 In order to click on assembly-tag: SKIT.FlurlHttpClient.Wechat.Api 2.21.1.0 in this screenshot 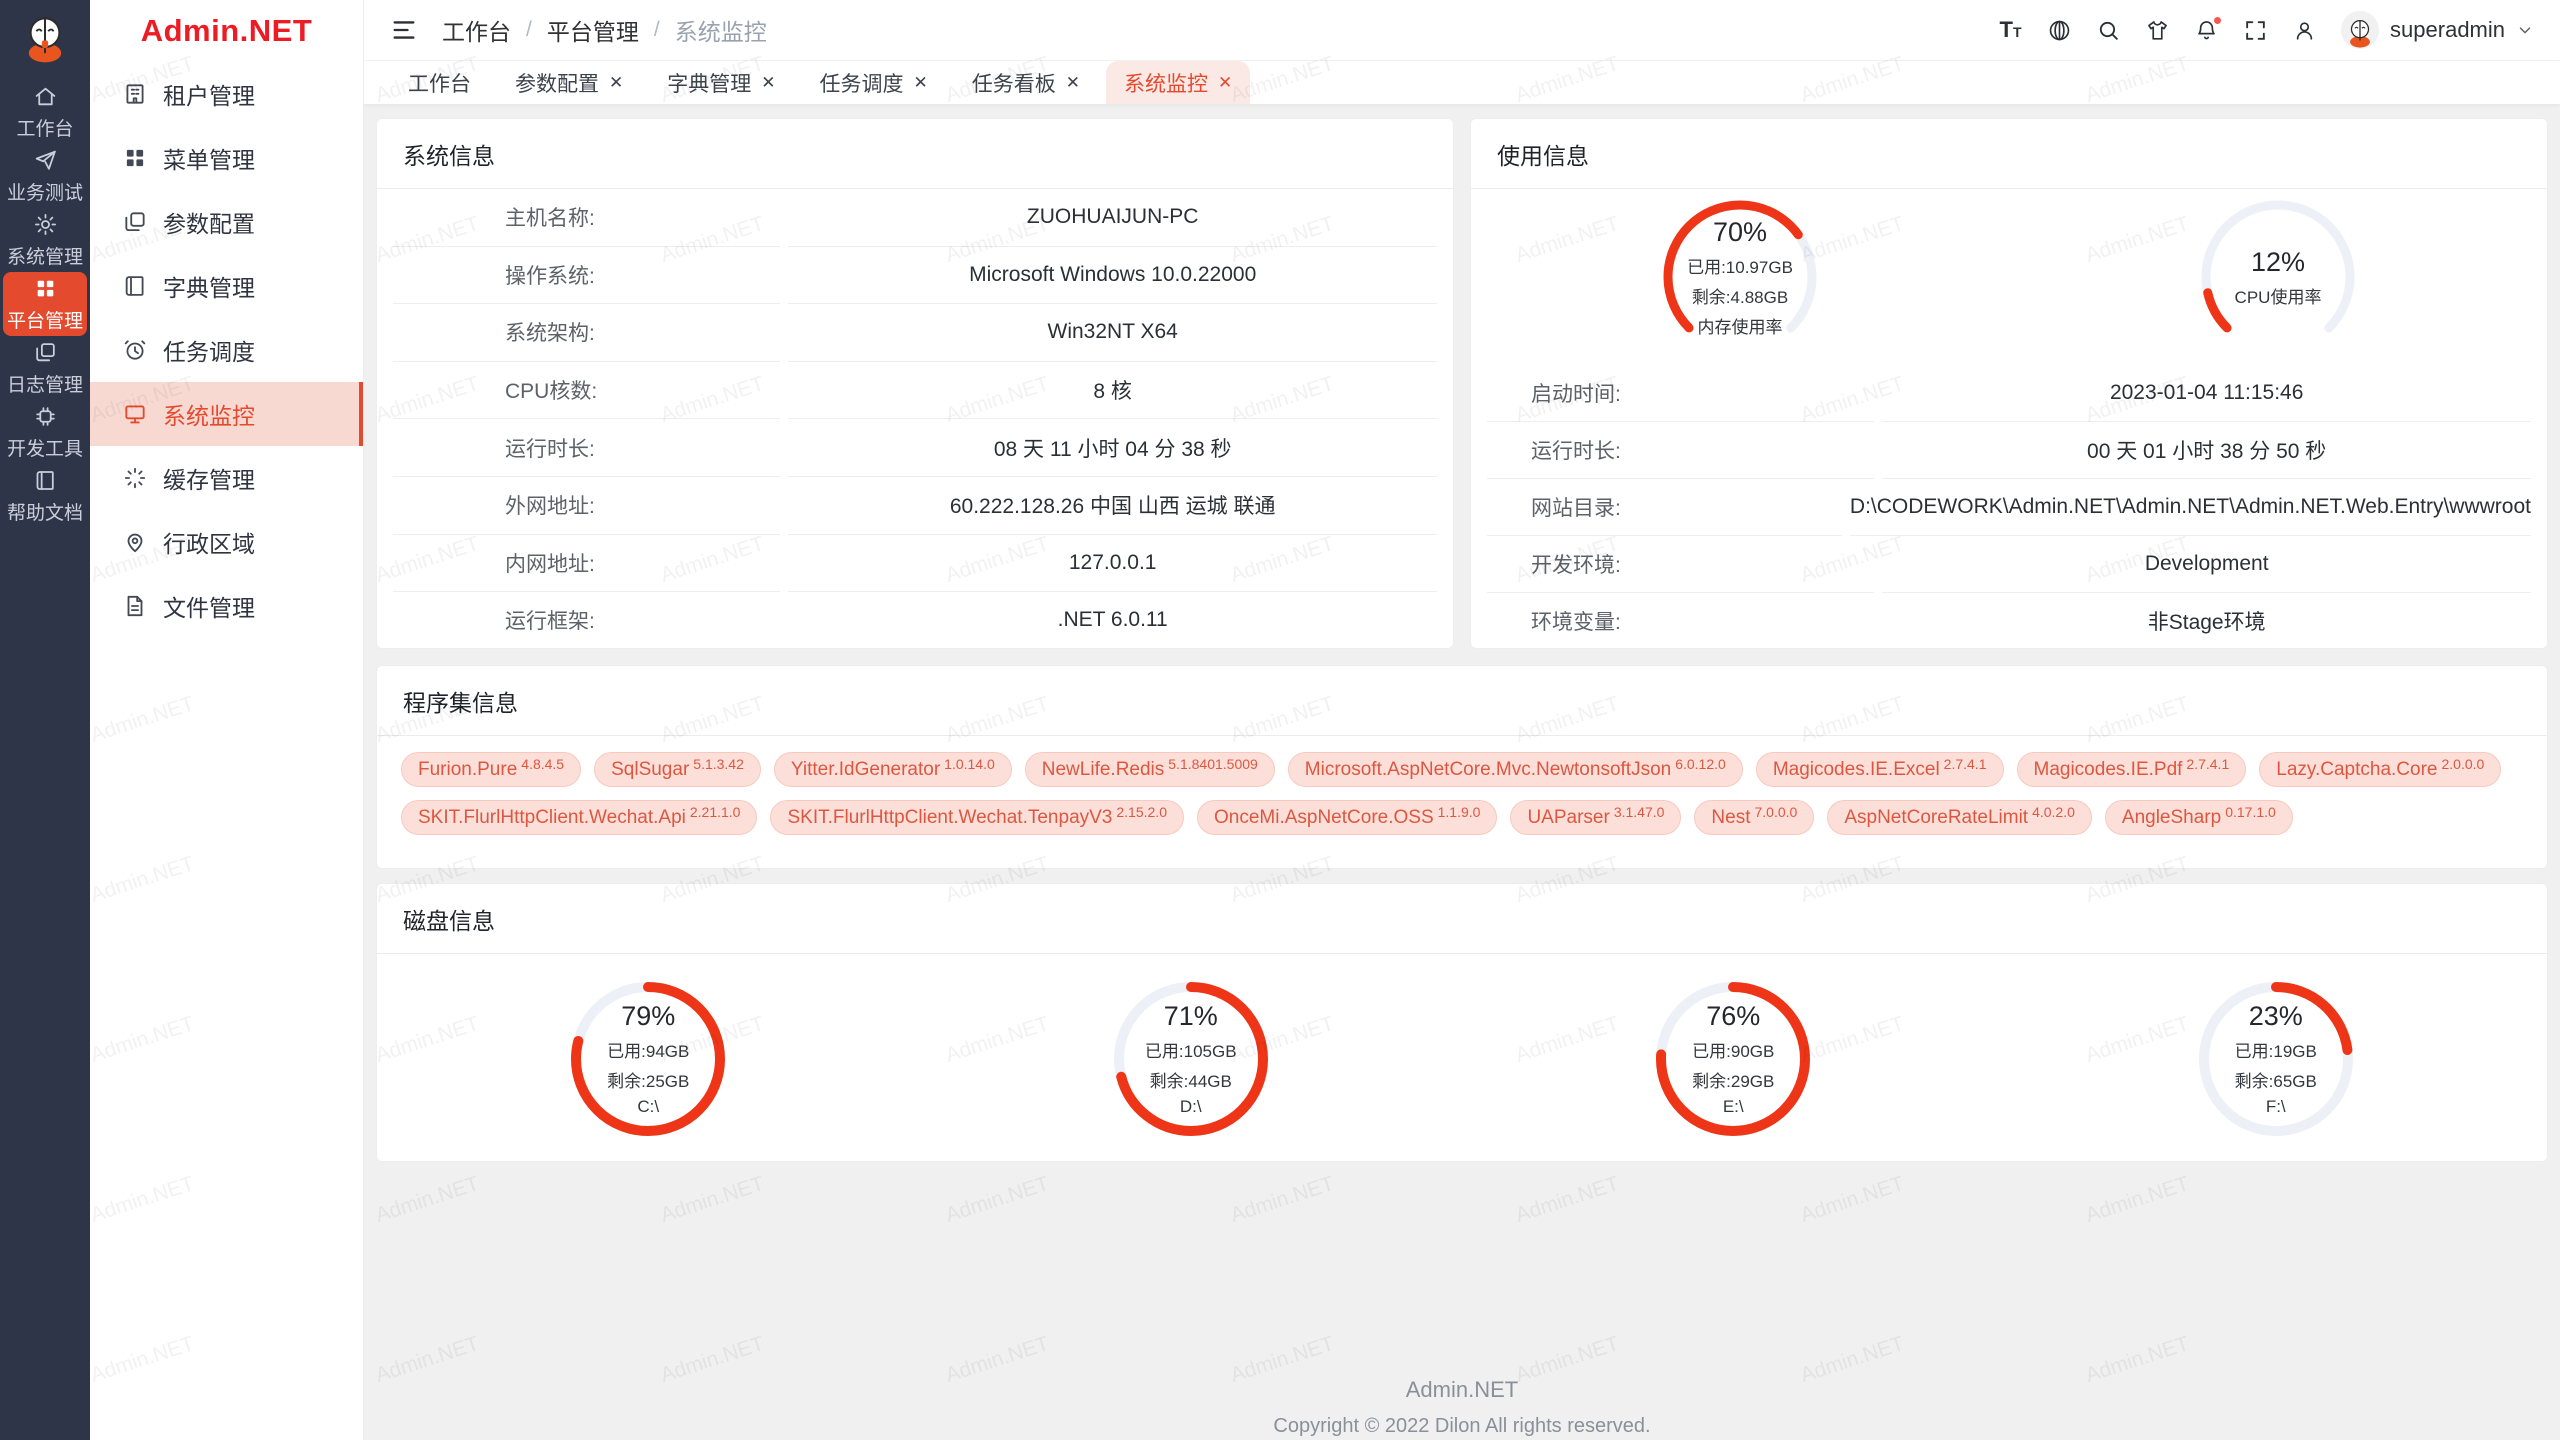, I will do `click(579, 817)`.